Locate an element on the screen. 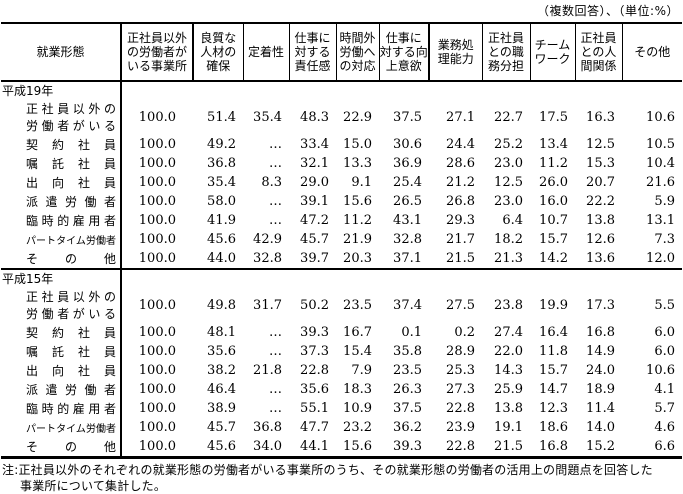 The width and height of the screenshot is (683, 494). value-cell: 20.3 is located at coordinates (357, 258).